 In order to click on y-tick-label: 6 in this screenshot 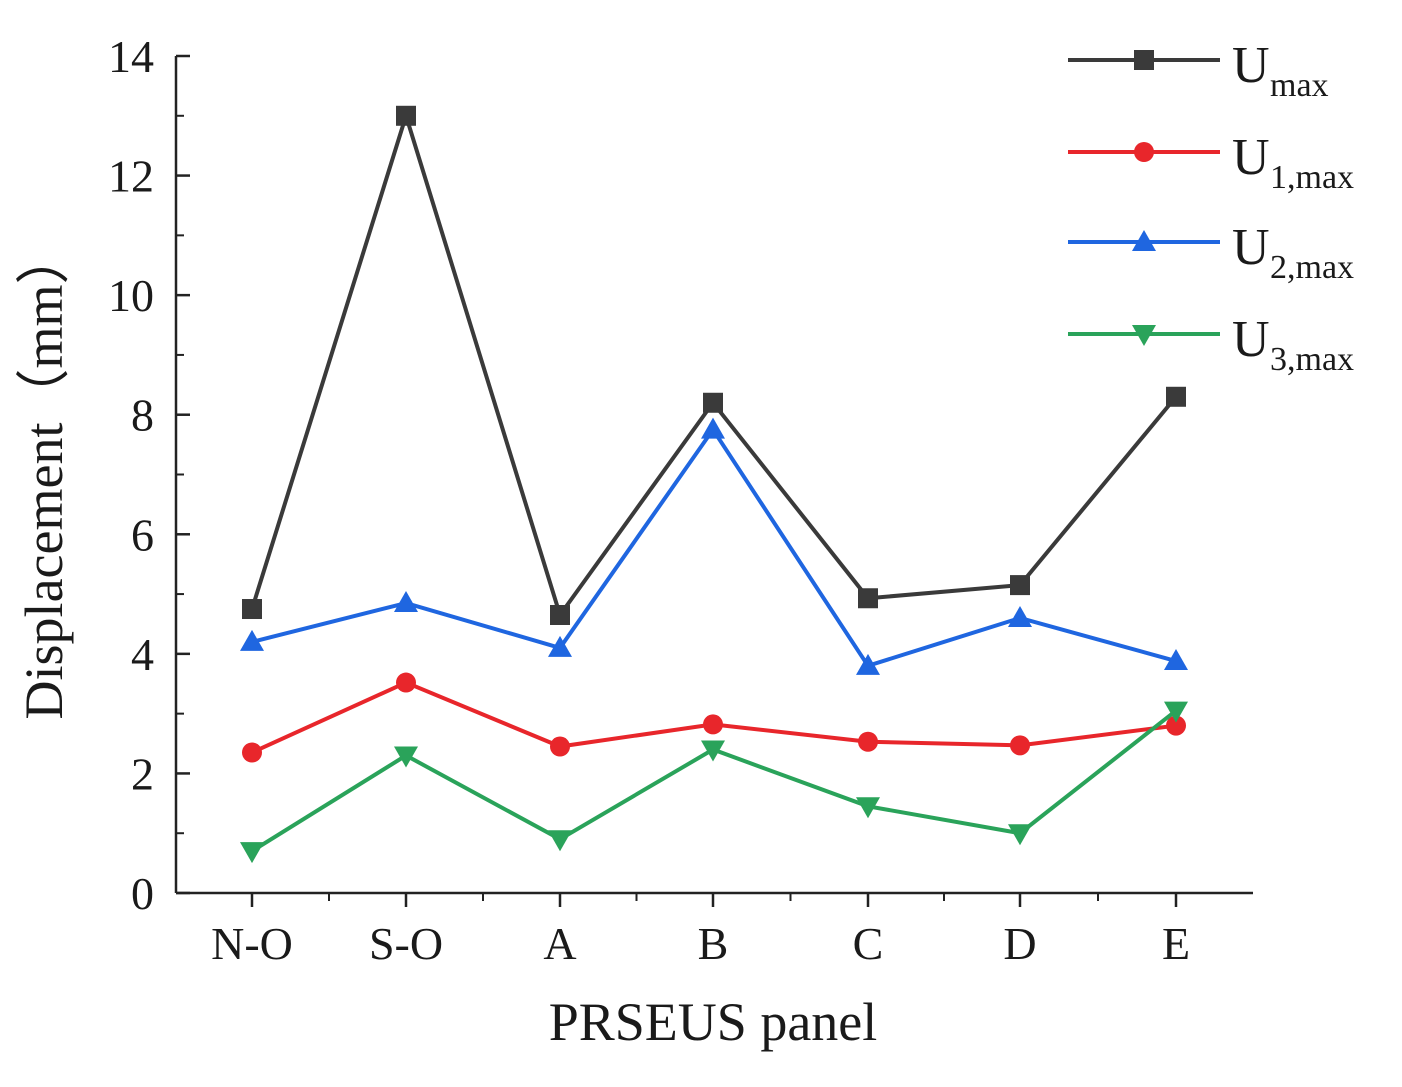, I will do `click(142, 534)`.